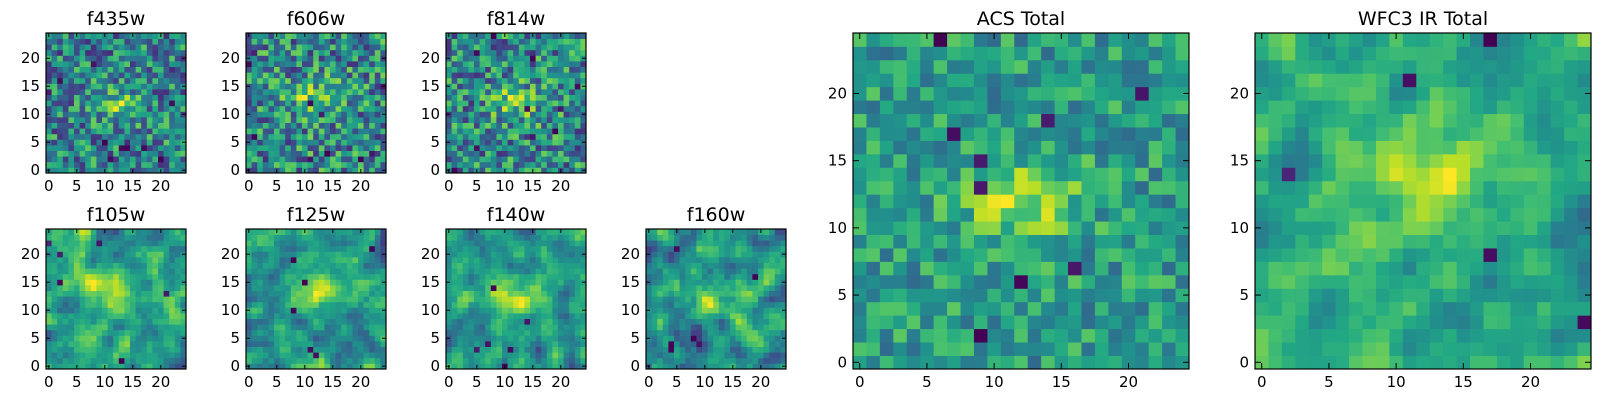 The image size is (1600, 400). What do you see at coordinates (635, 338) in the screenshot?
I see `y-tick-label: 5` at bounding box center [635, 338].